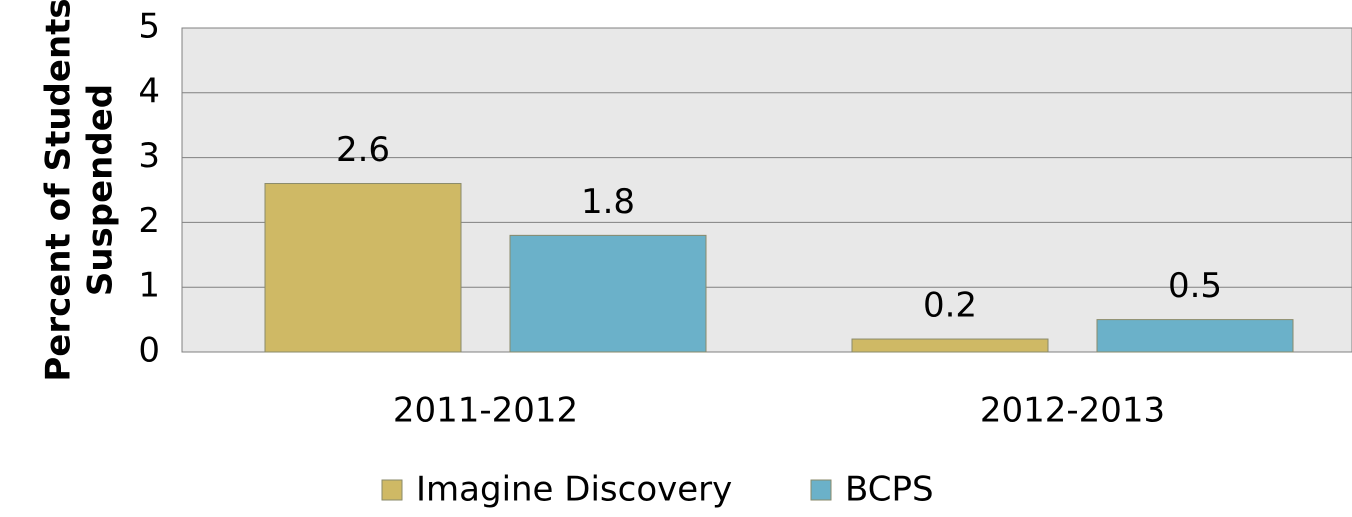 Image resolution: width=1352 pixels, height=517 pixels. Describe the element at coordinates (149, 27) in the screenshot. I see `y-tick-label: 5` at that location.